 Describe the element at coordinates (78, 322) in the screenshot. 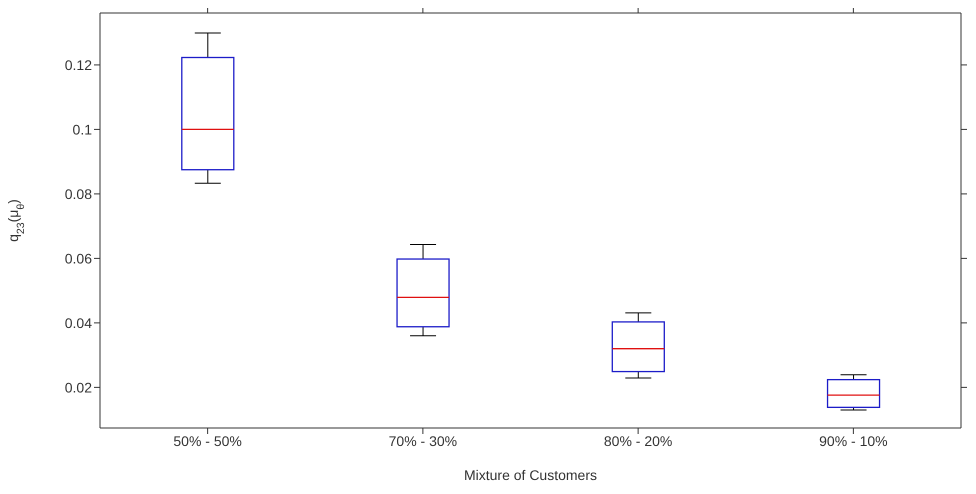

I see `y-tick-label: 0.04` at that location.